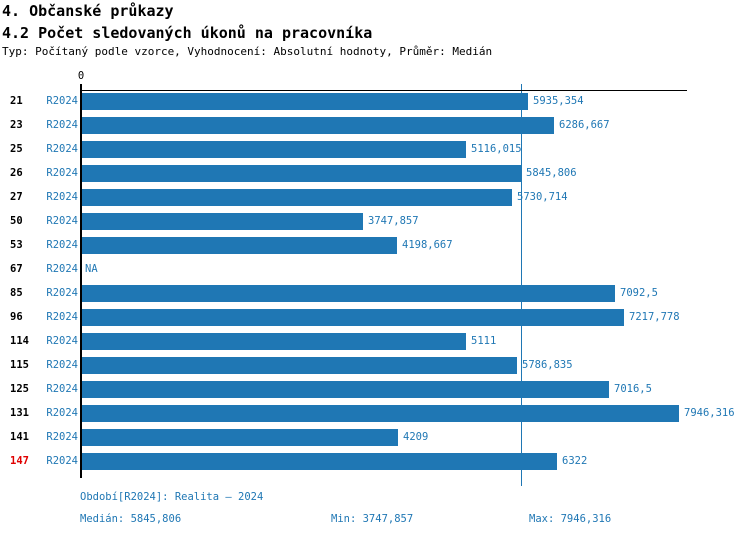 This screenshot has height=536, width=750. I want to click on footer-max-stat: Max: 7946,316, so click(570, 519).